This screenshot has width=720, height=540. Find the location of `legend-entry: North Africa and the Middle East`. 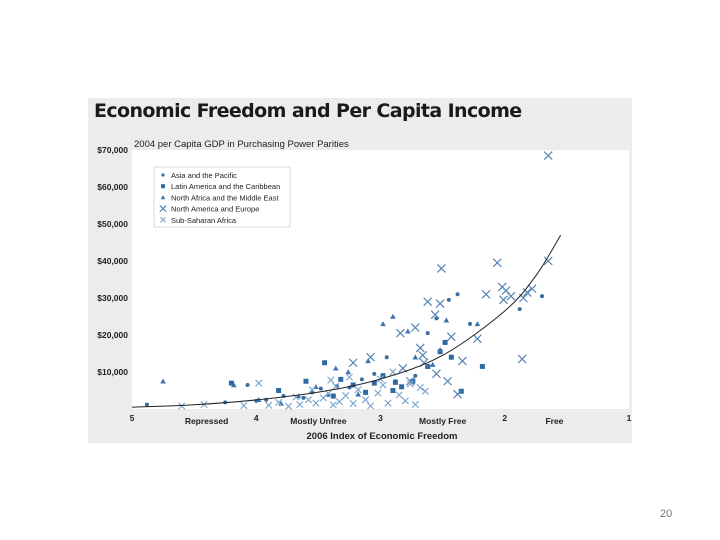

legend-entry: North Africa and the Middle East is located at coordinates (225, 197).